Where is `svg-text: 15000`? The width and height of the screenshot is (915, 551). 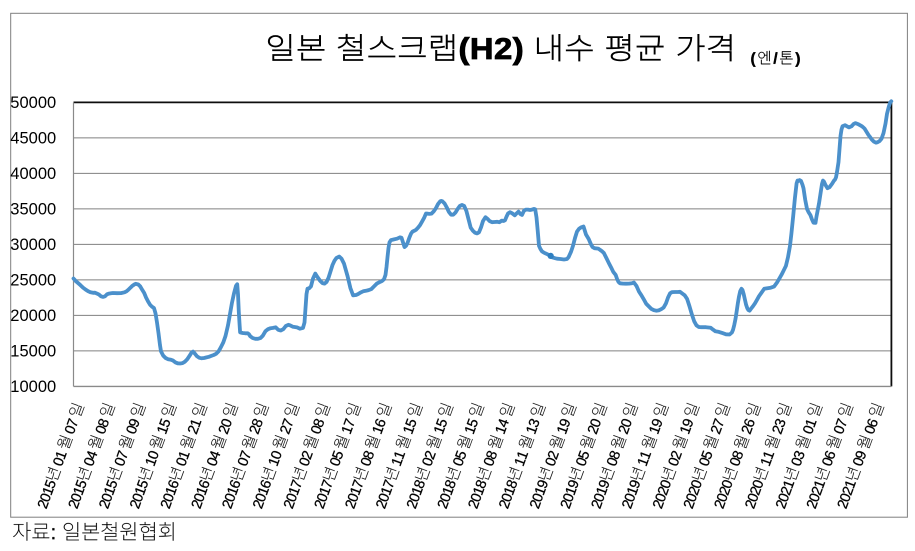 svg-text: 15000 is located at coordinates (33, 352).